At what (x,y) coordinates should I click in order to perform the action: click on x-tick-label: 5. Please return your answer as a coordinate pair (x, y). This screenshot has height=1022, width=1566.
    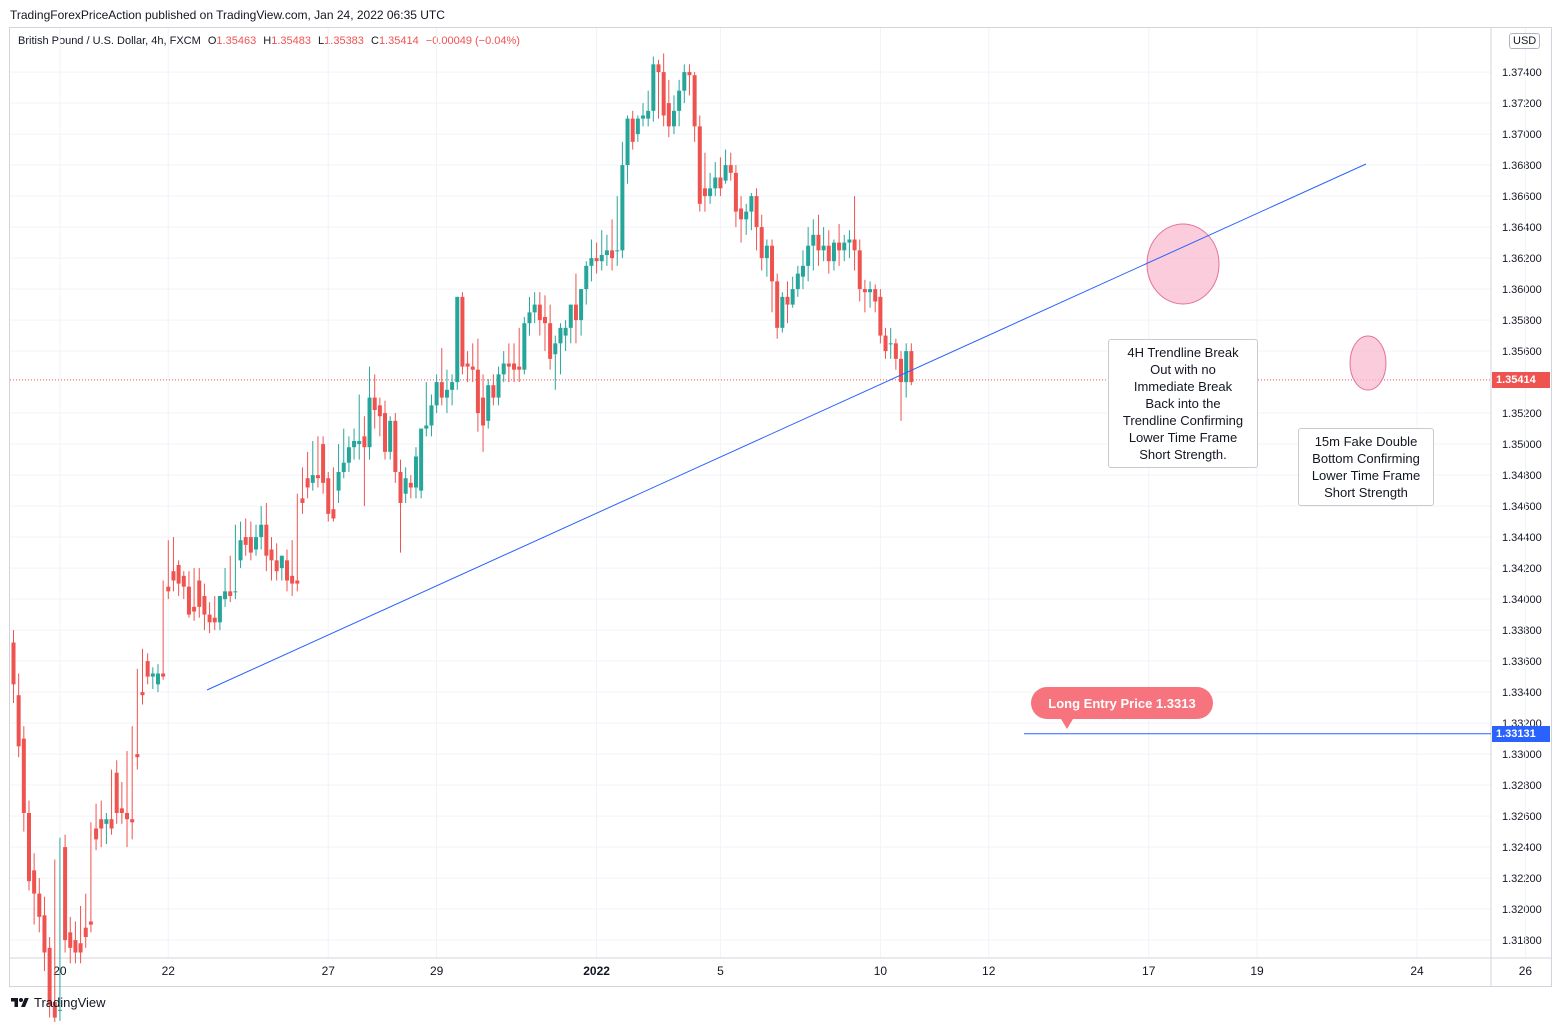
    Looking at the image, I should click on (720, 971).